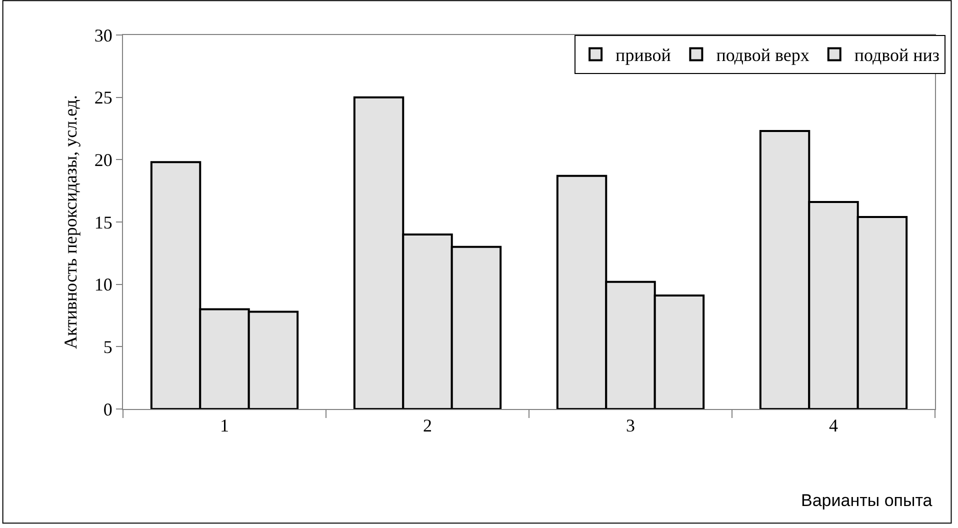  What do you see at coordinates (103, 35) in the screenshot?
I see `y-tick-label: 30` at bounding box center [103, 35].